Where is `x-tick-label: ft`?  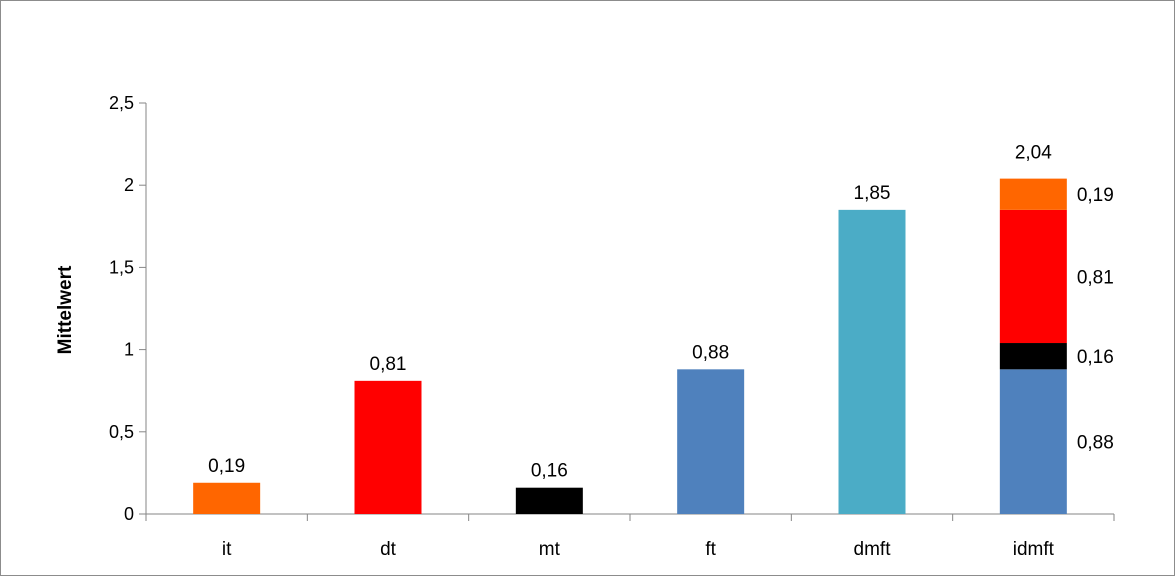 x-tick-label: ft is located at coordinates (710, 549).